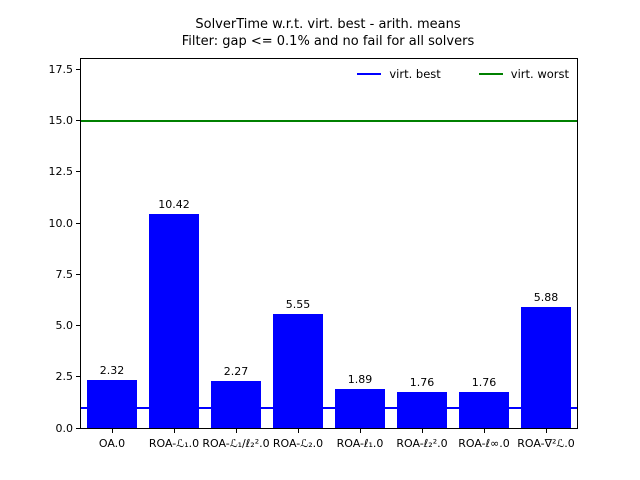  I want to click on x-tick-label: OA.0, so click(112, 443).